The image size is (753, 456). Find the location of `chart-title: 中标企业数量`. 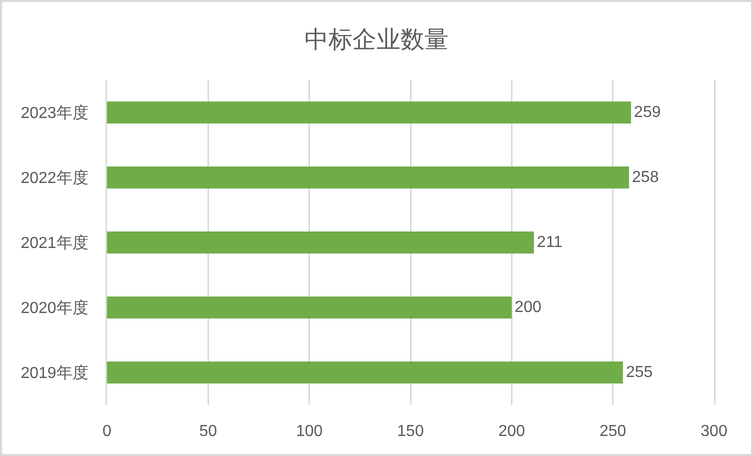

chart-title: 中标企业数量 is located at coordinates (376, 40).